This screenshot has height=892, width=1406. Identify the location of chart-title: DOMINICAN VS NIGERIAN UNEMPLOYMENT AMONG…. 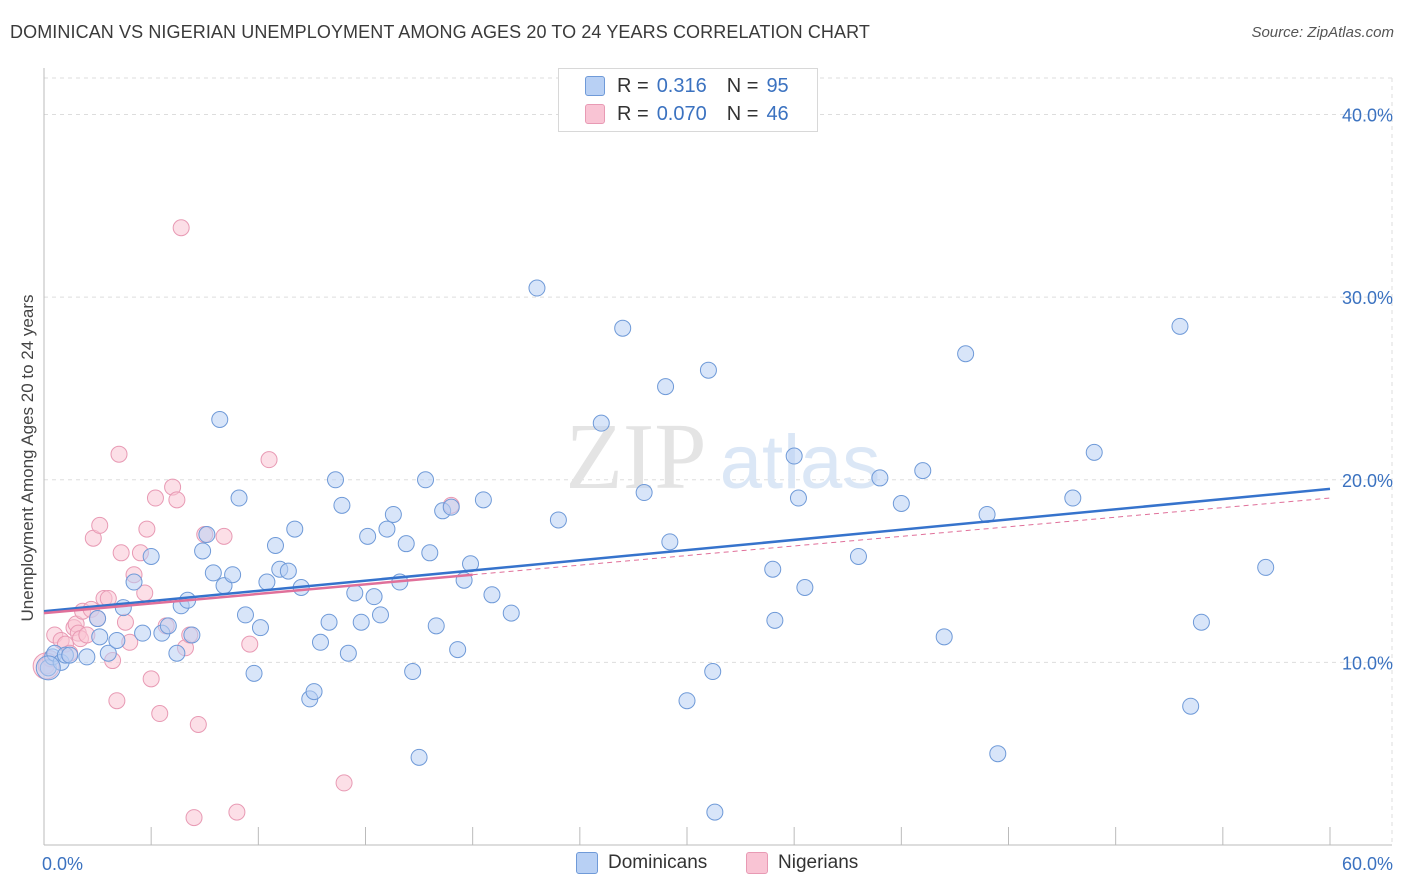
(440, 32).